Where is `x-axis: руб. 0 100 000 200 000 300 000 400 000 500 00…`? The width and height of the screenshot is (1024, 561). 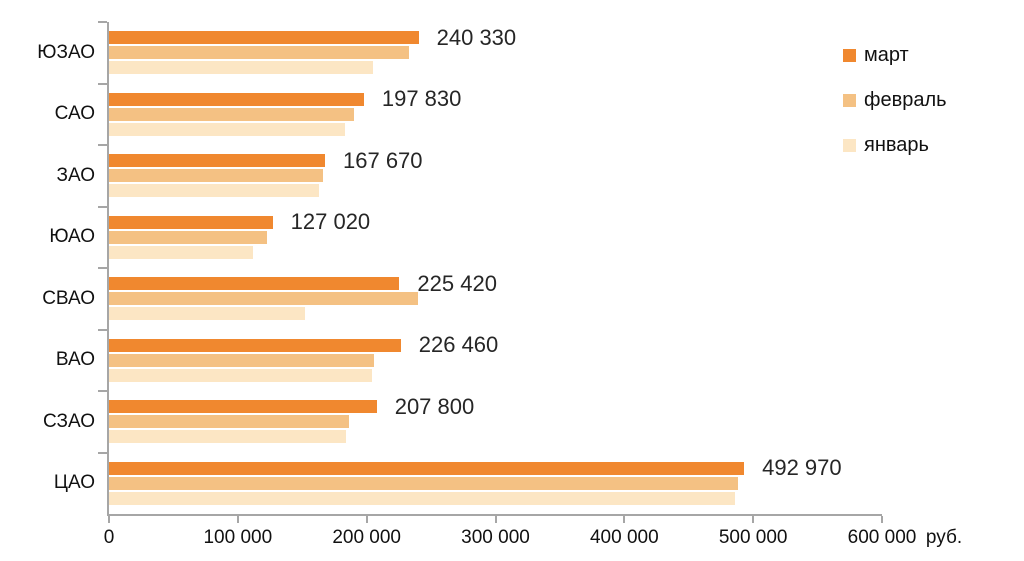 x-axis: руб. 0 100 000 200 000 300 000 400 000 500 00… is located at coordinates (533, 538).